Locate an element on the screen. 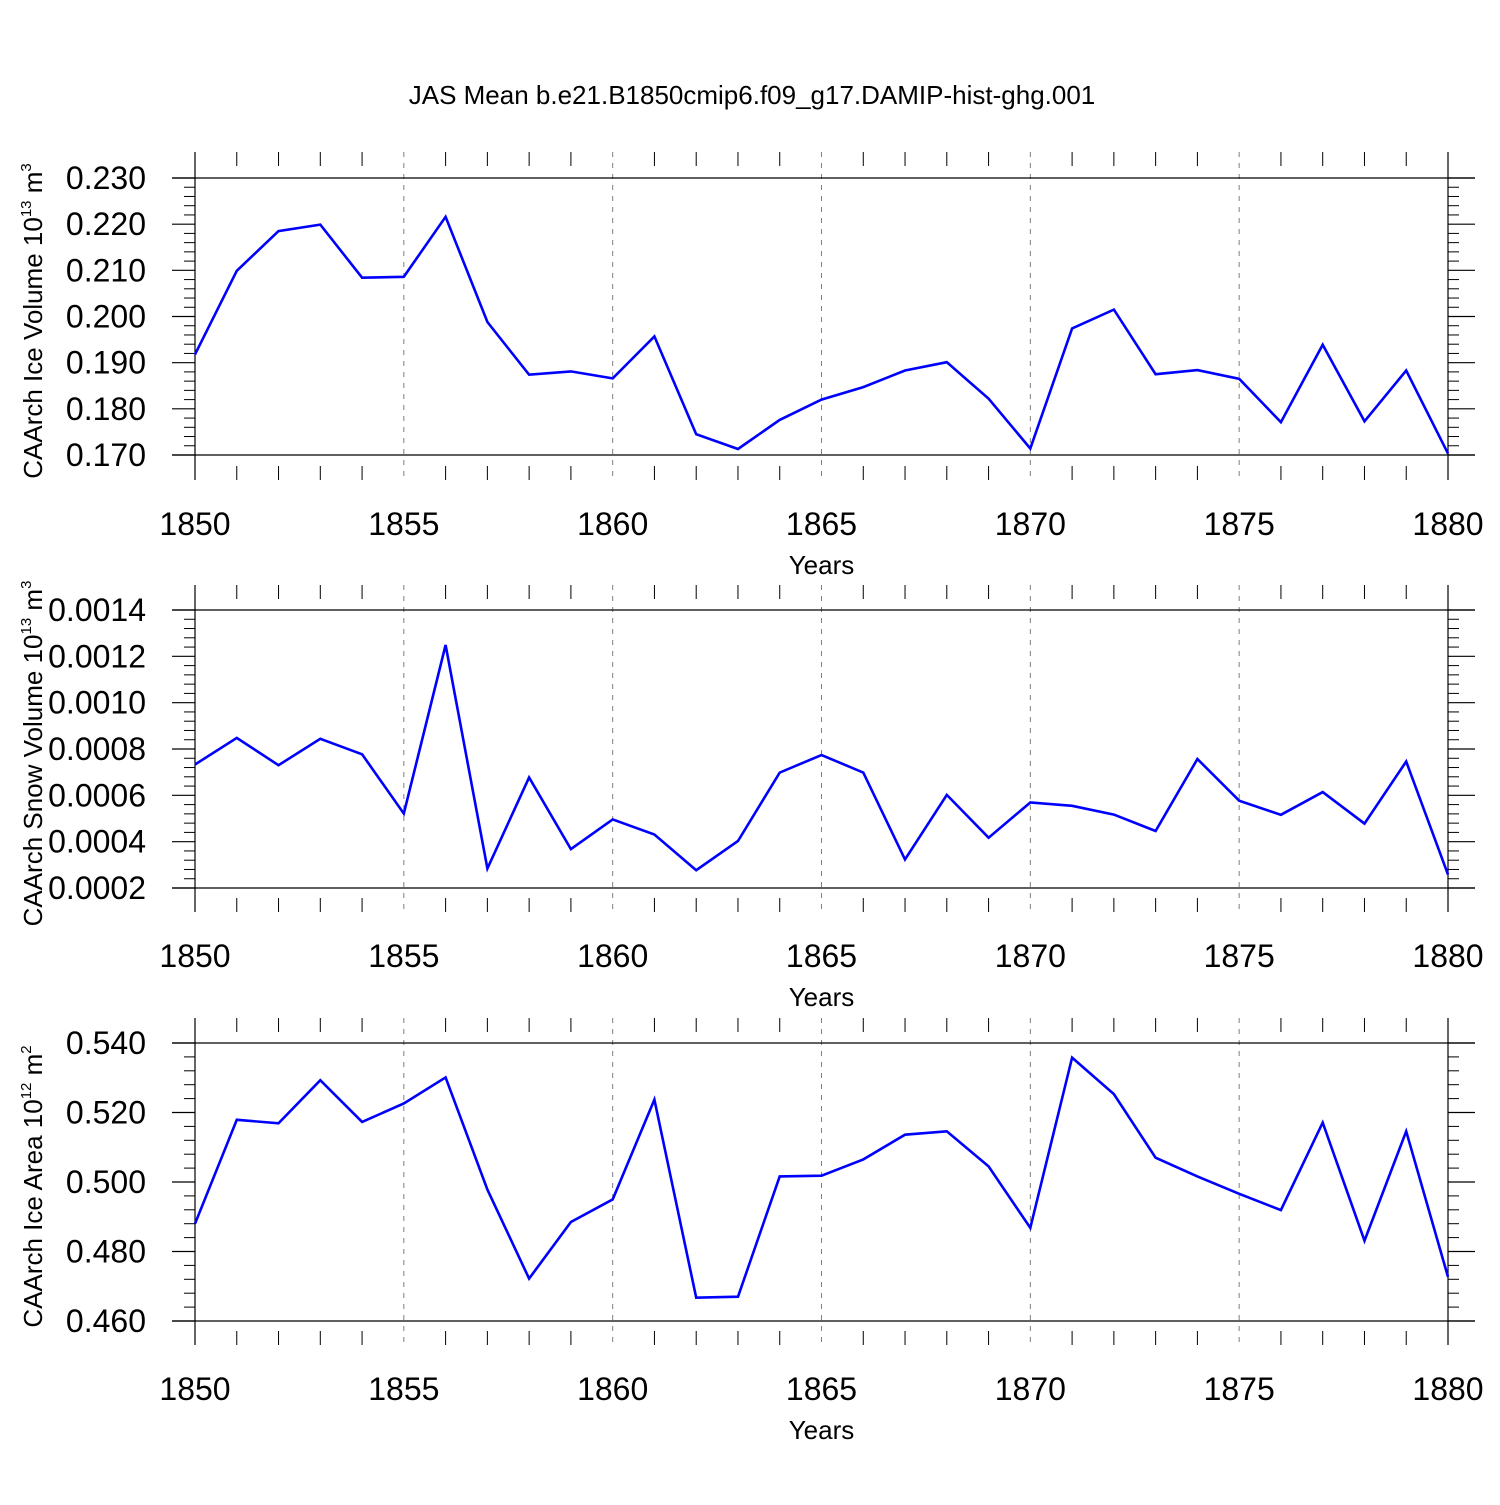  y-label-text: CAArch Snow Volume 10 is located at coordinates (33, 780).